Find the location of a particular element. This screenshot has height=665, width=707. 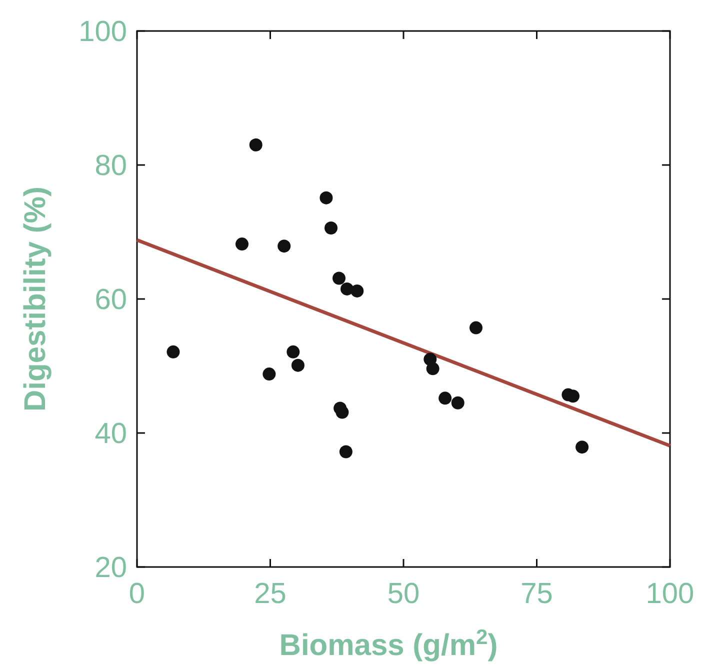

x-tick-label: 25 is located at coordinates (270, 594).